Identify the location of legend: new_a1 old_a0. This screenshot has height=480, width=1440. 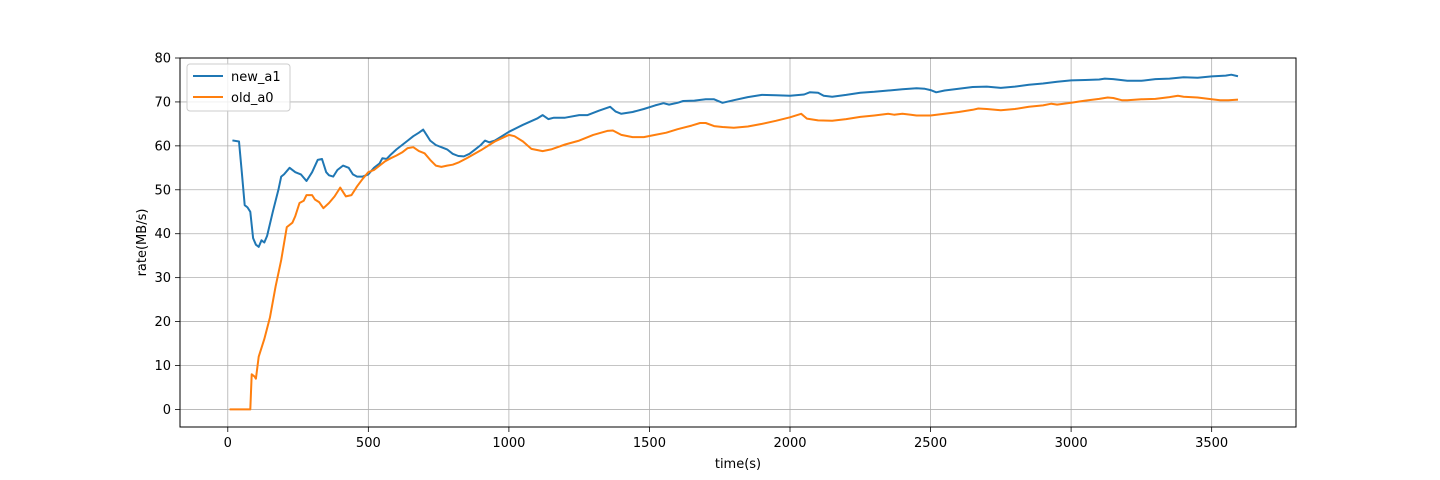
(238, 87).